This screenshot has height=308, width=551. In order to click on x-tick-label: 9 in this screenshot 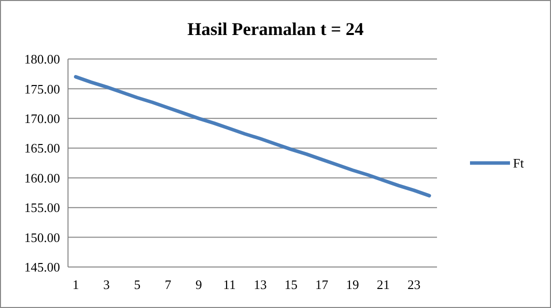, I will do `click(198, 284)`.